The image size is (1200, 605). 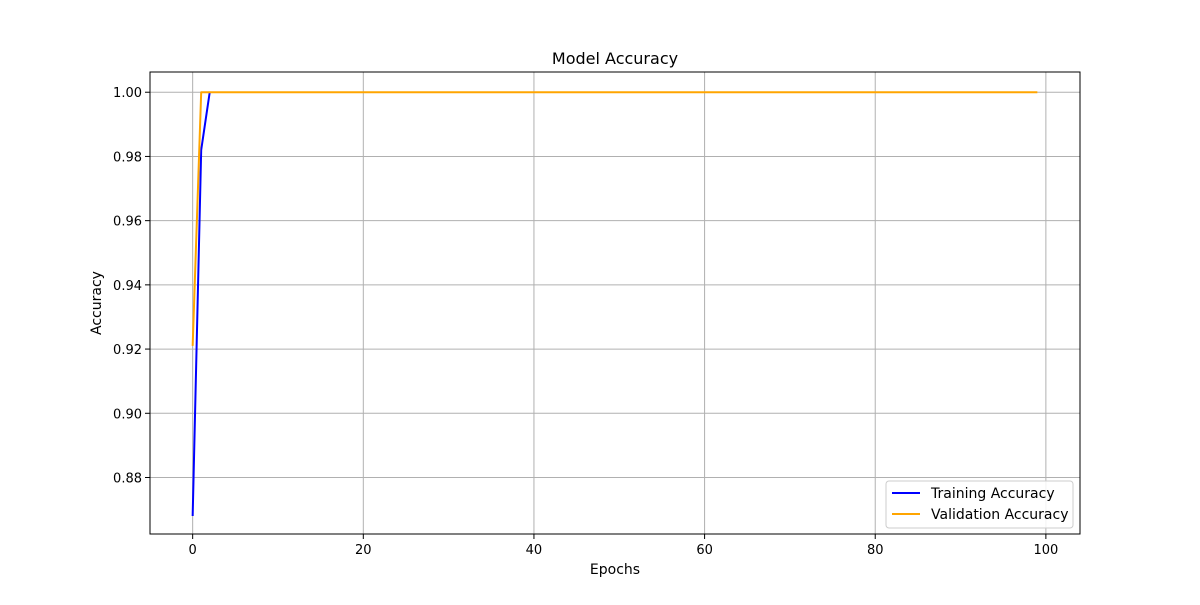 What do you see at coordinates (127, 93) in the screenshot?
I see `y-tick-label: 1.00` at bounding box center [127, 93].